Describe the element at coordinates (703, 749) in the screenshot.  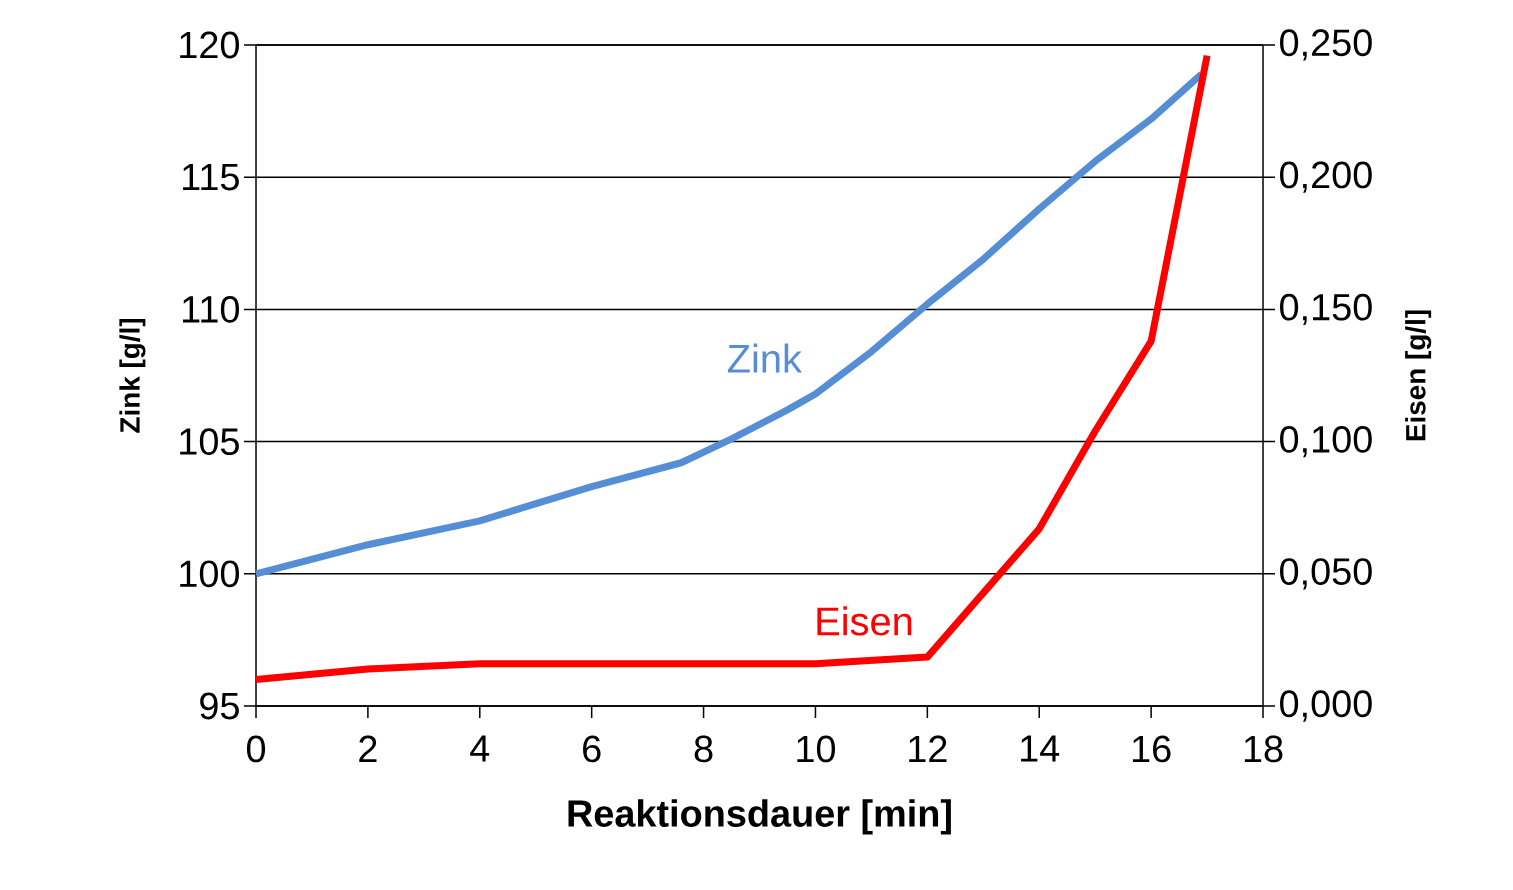
I see `x-tick-label: 8` at that location.